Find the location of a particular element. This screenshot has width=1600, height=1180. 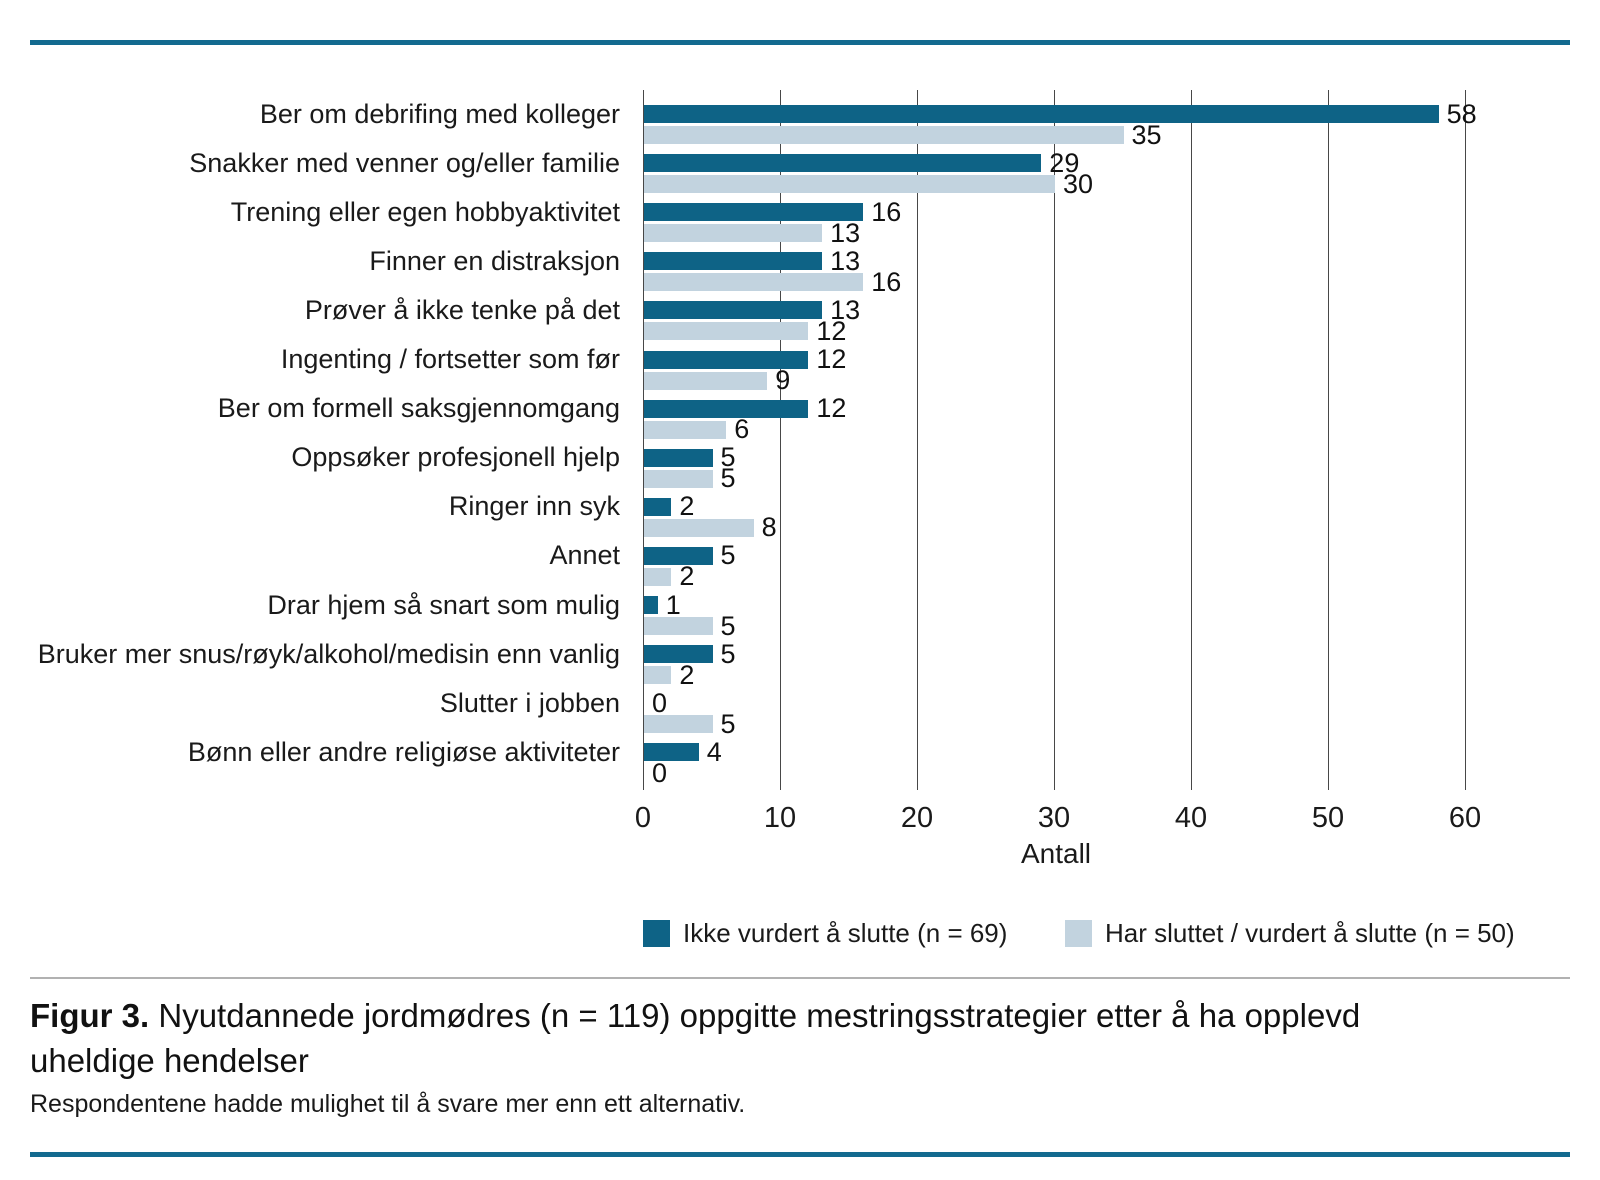

legend-item-quit-or-considered: Har sluttet / vurdert å slutte (n = 50) is located at coordinates (1290, 933).